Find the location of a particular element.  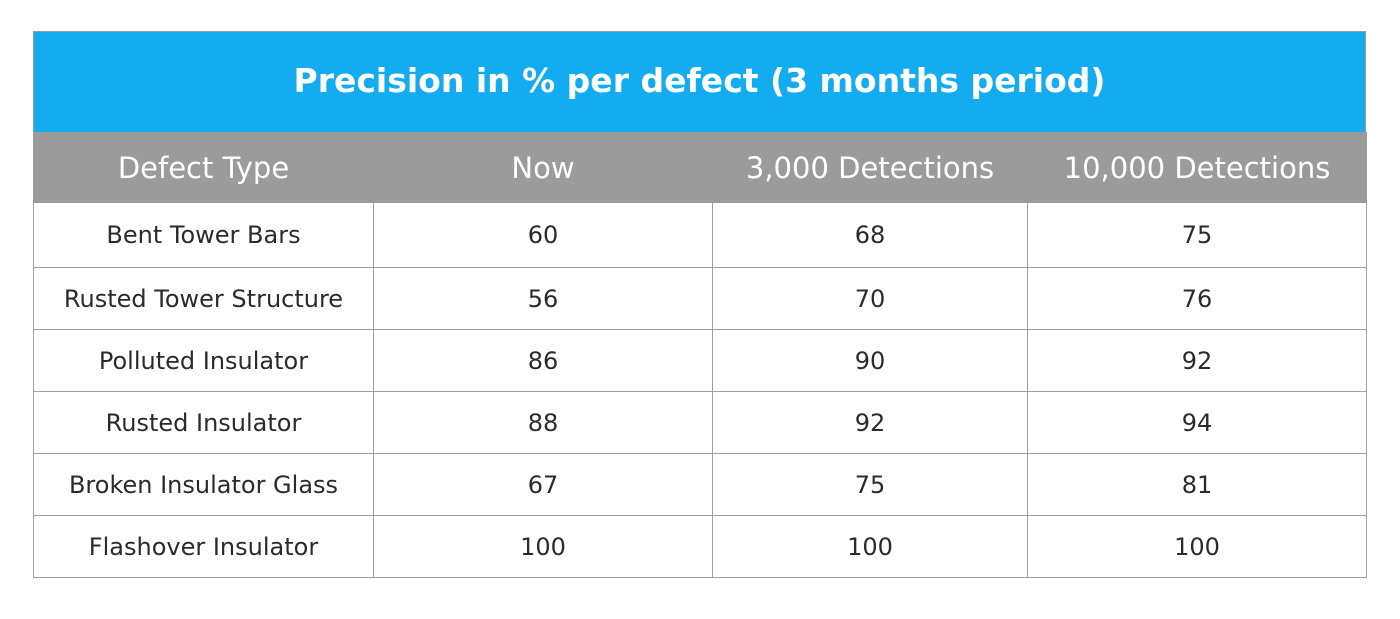

cell-10000: 81 is located at coordinates (1197, 484).